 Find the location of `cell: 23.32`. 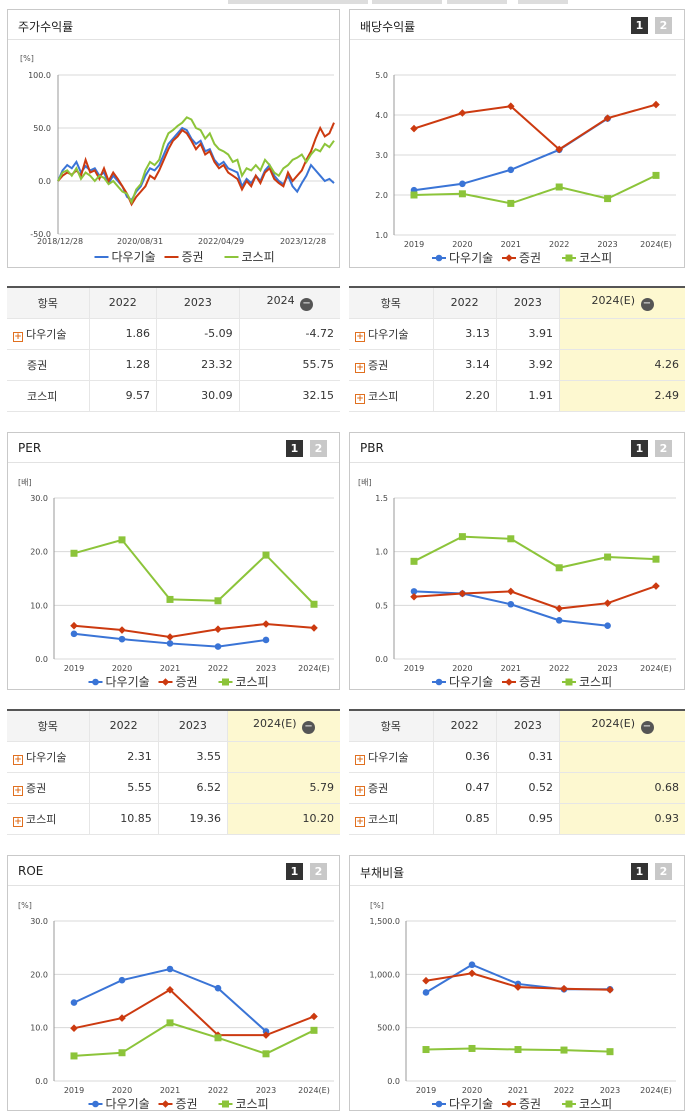

cell: 23.32 is located at coordinates (198, 365).